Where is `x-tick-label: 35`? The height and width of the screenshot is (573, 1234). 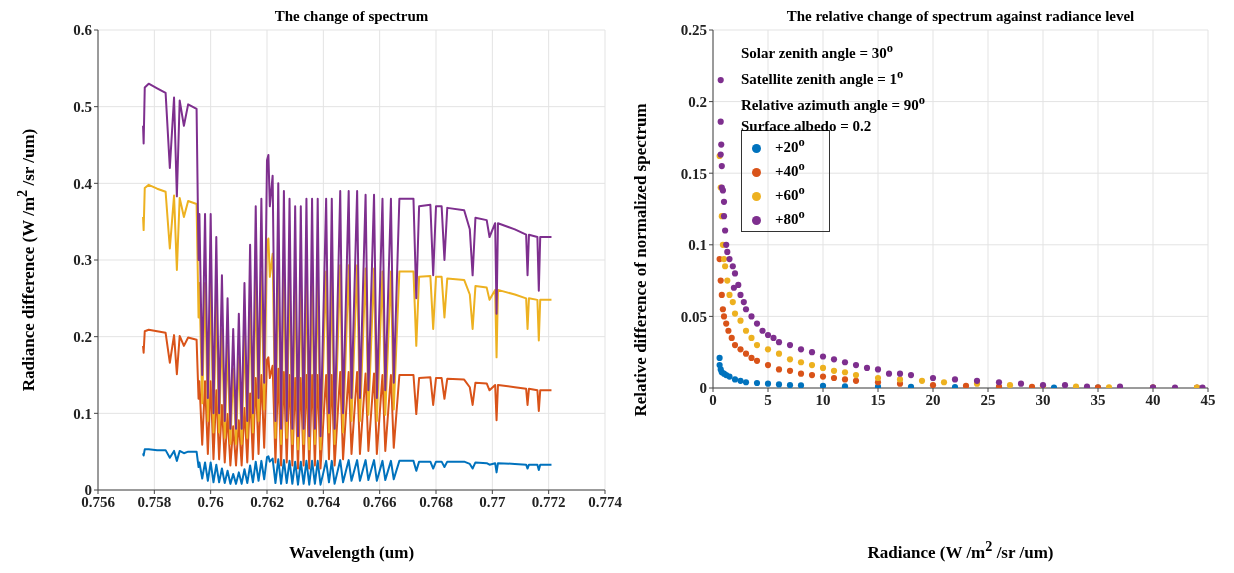
x-tick-label: 35 is located at coordinates (1098, 399).